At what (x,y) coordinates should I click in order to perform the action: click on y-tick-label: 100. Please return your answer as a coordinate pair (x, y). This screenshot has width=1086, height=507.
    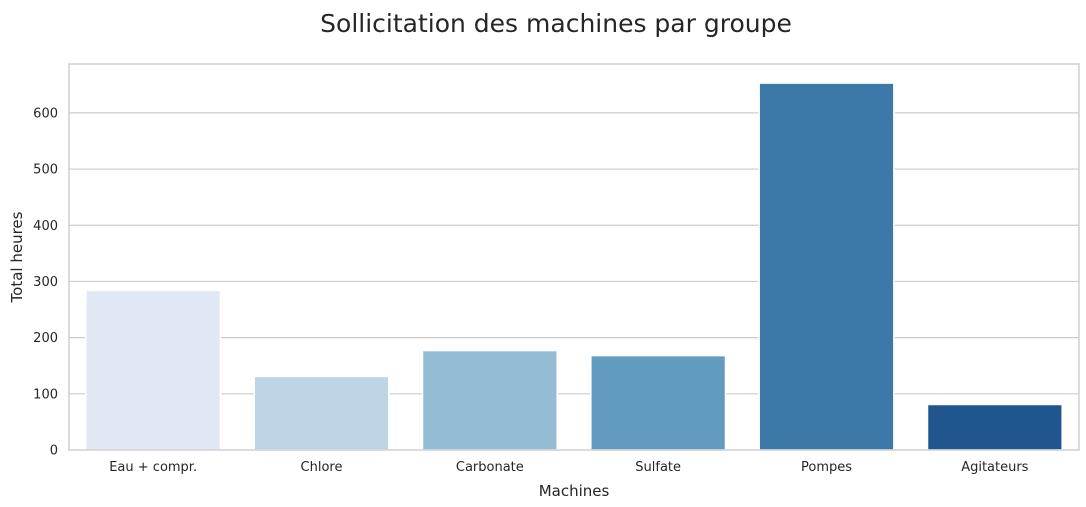
    Looking at the image, I should click on (45, 394).